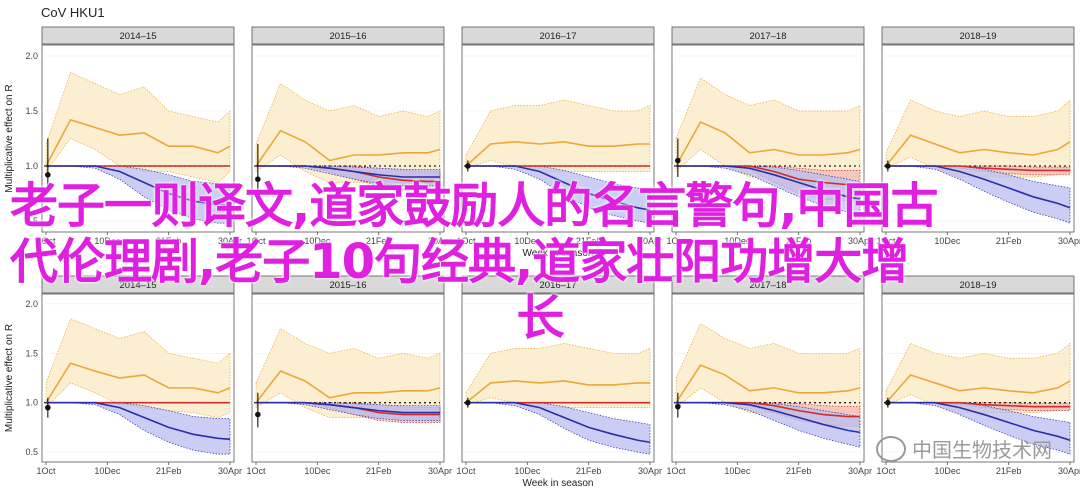 The width and height of the screenshot is (1080, 499). I want to click on watermark-text: 中国生物技术网, so click(982, 450).